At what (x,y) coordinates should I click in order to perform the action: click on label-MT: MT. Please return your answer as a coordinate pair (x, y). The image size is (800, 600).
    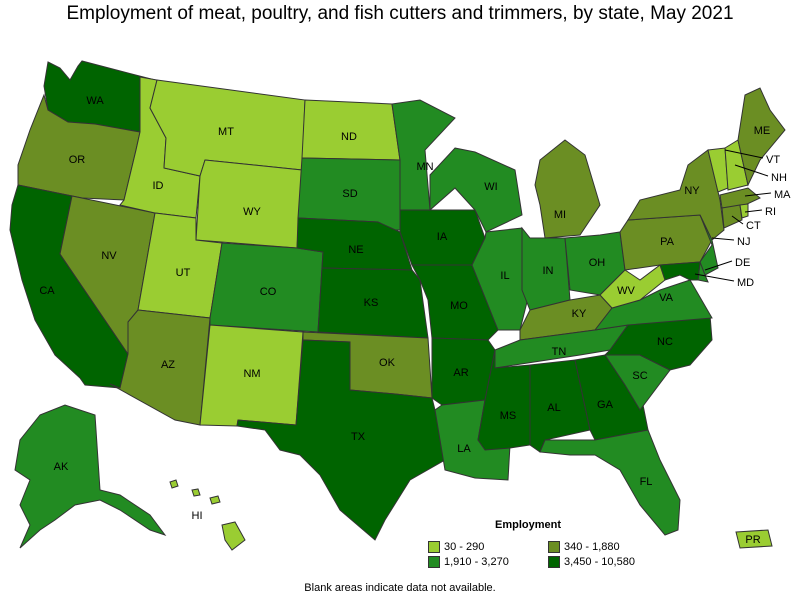
    Looking at the image, I should click on (226, 132).